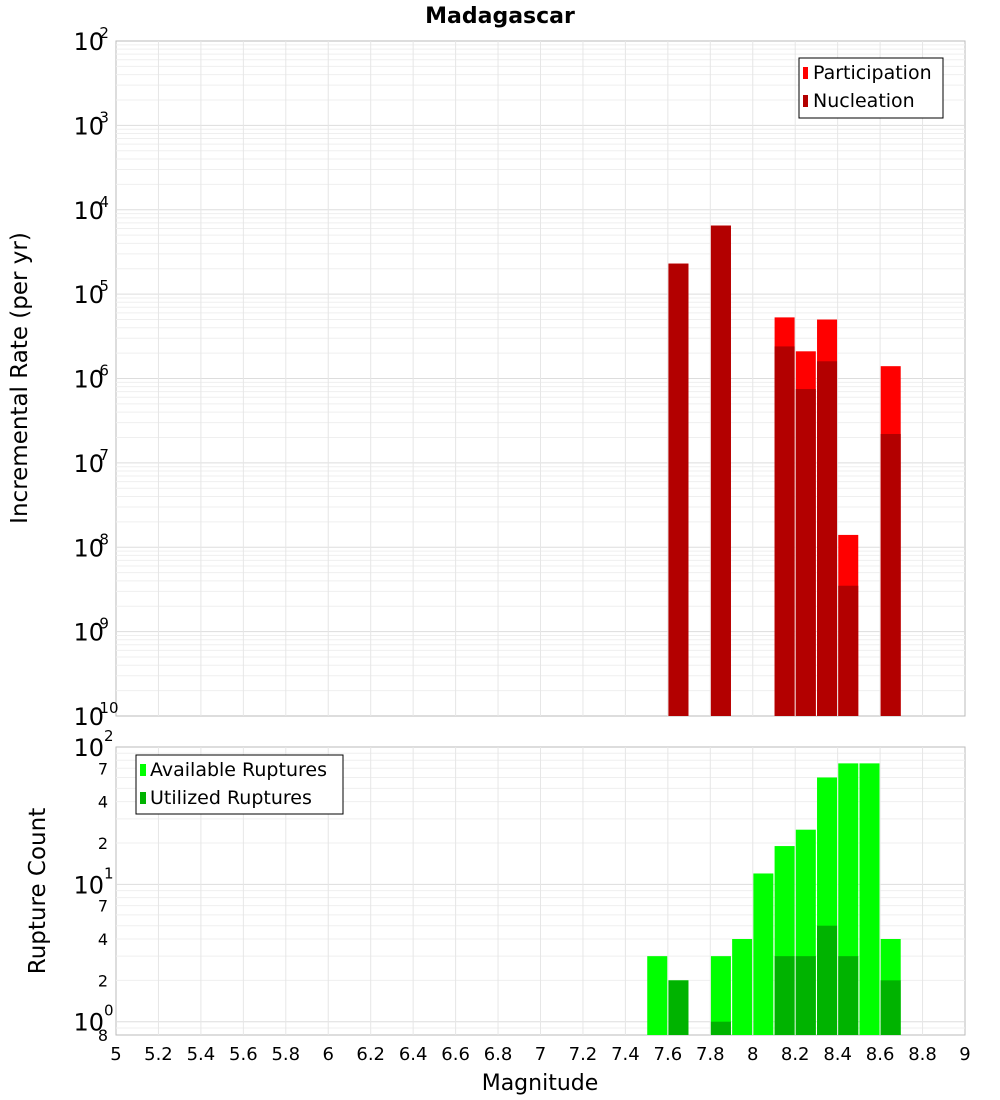 The height and width of the screenshot is (1100, 1000). What do you see at coordinates (106, 708) in the screenshot?
I see `rate-y-tick-exponent: -10` at bounding box center [106, 708].